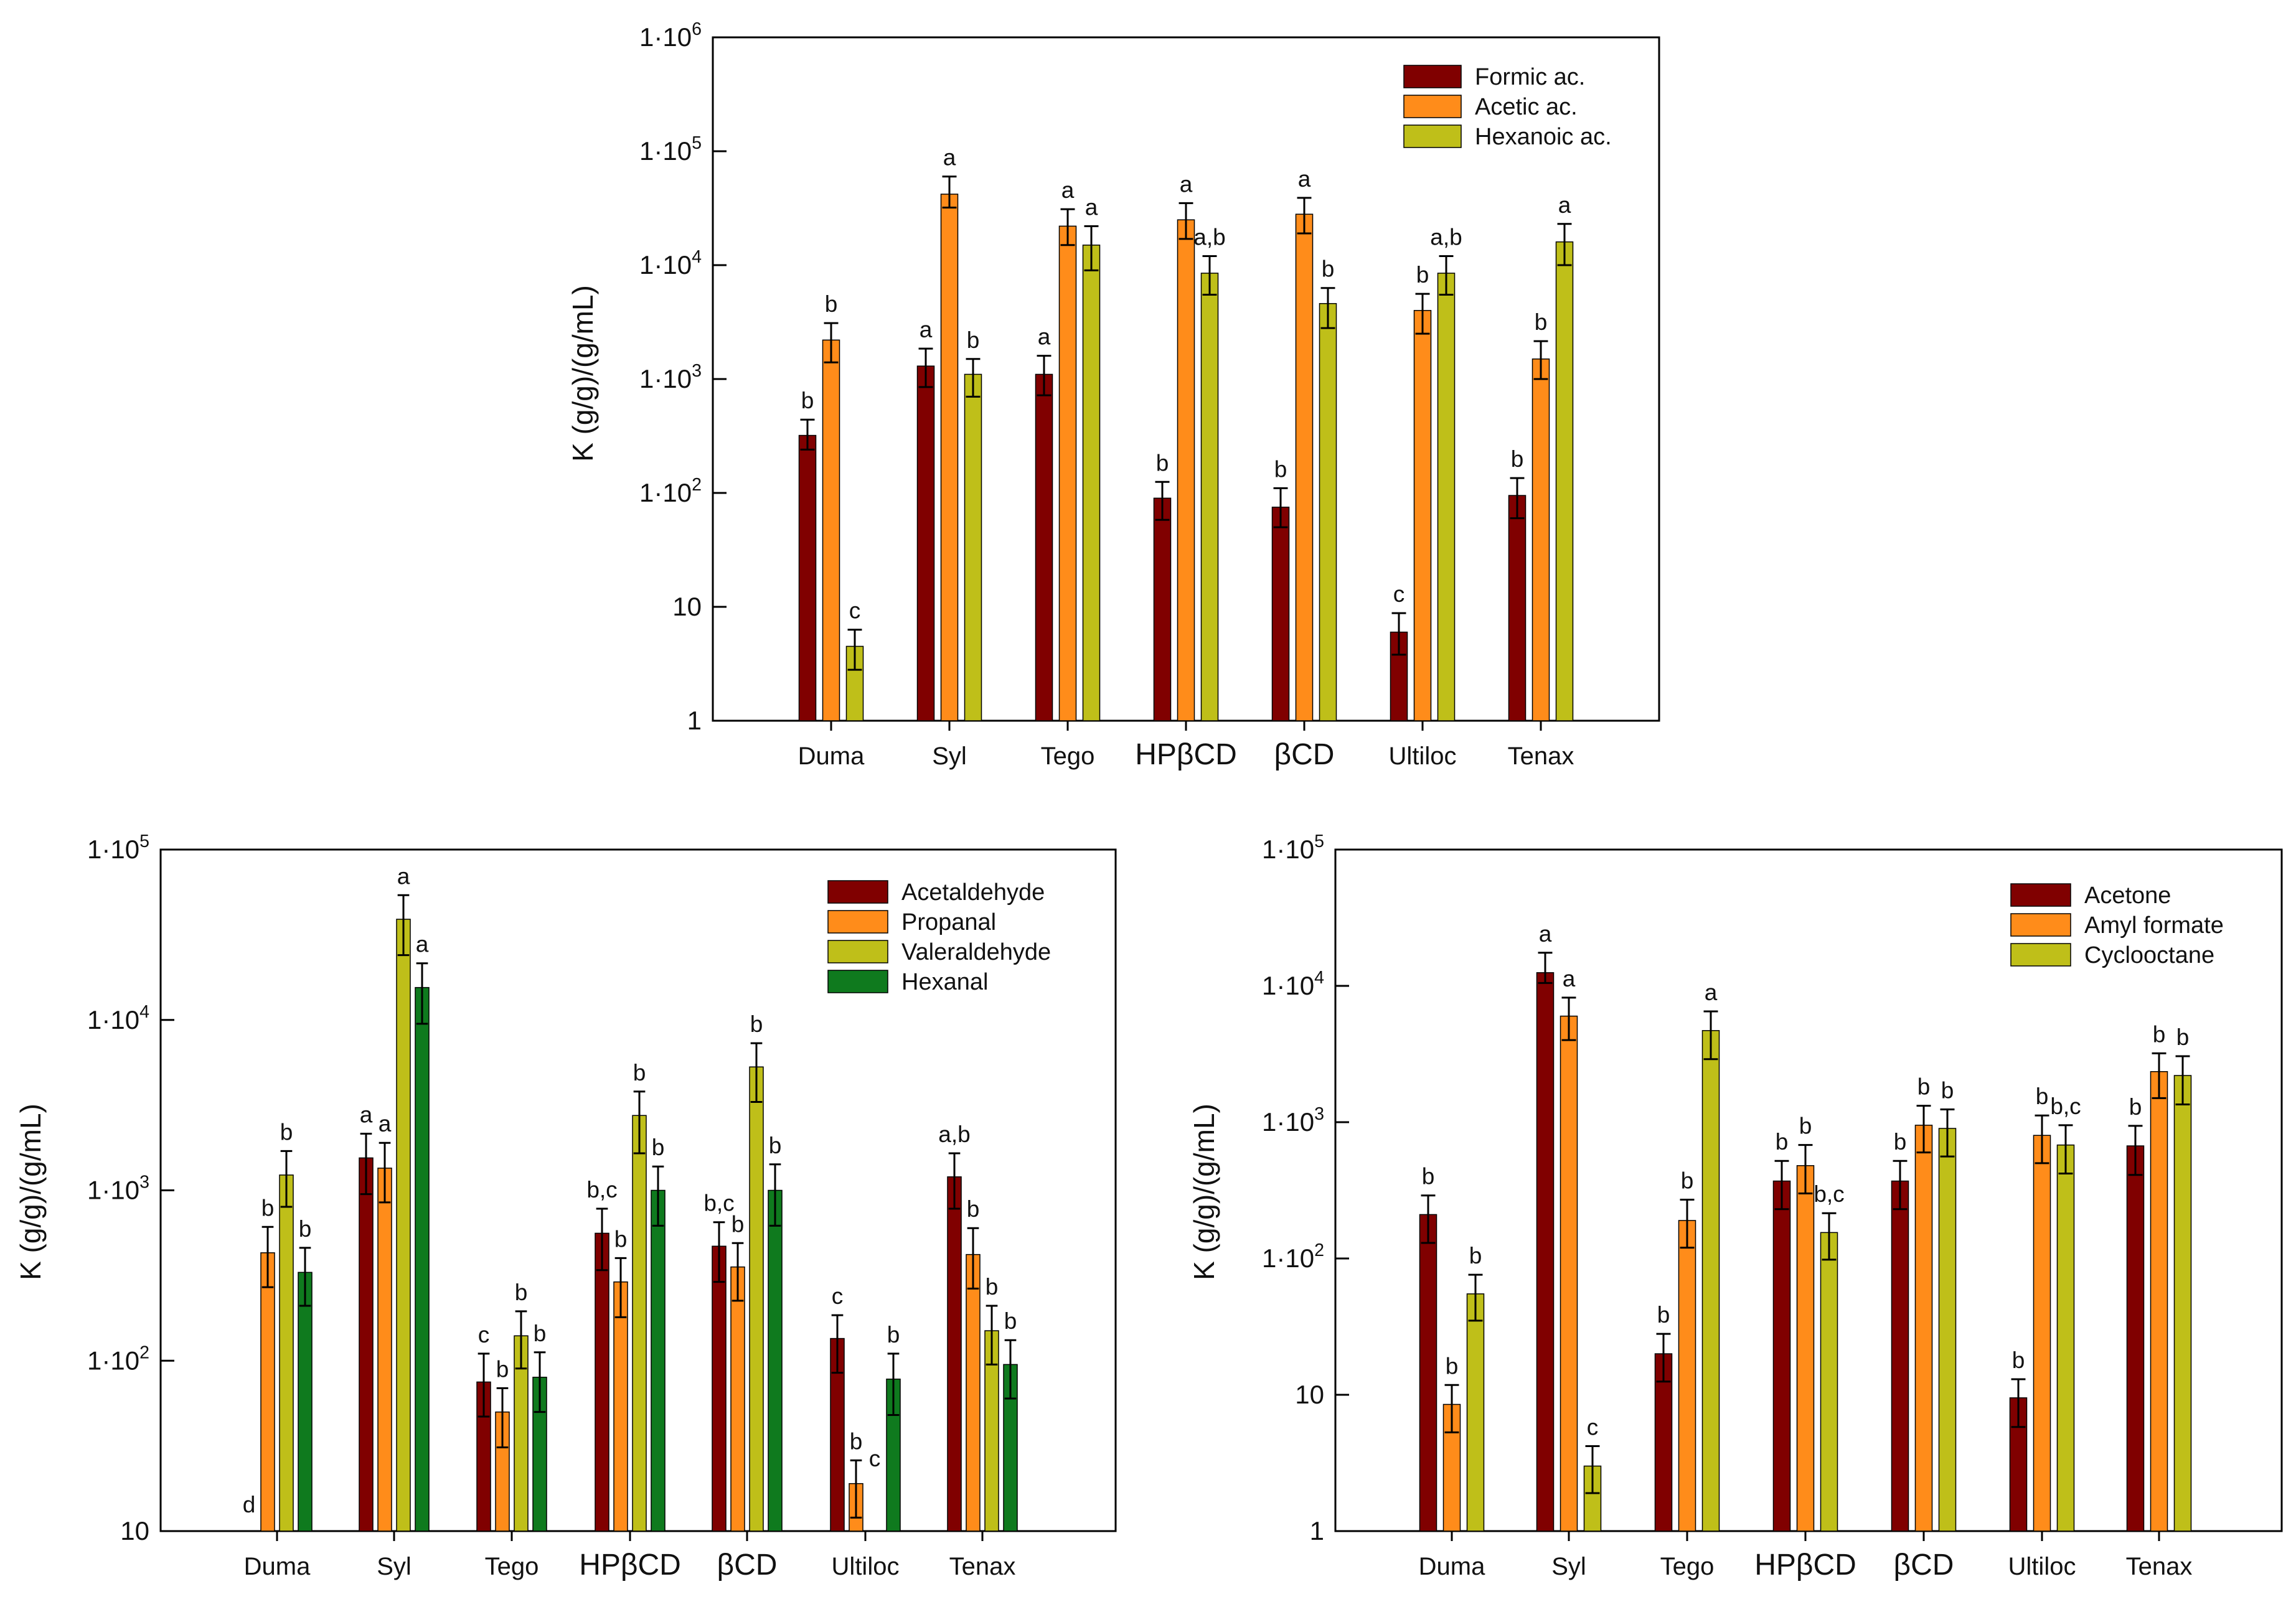  Describe the element at coordinates (976, 952) in the screenshot. I see `legend-label: Valeraldehyde` at that location.